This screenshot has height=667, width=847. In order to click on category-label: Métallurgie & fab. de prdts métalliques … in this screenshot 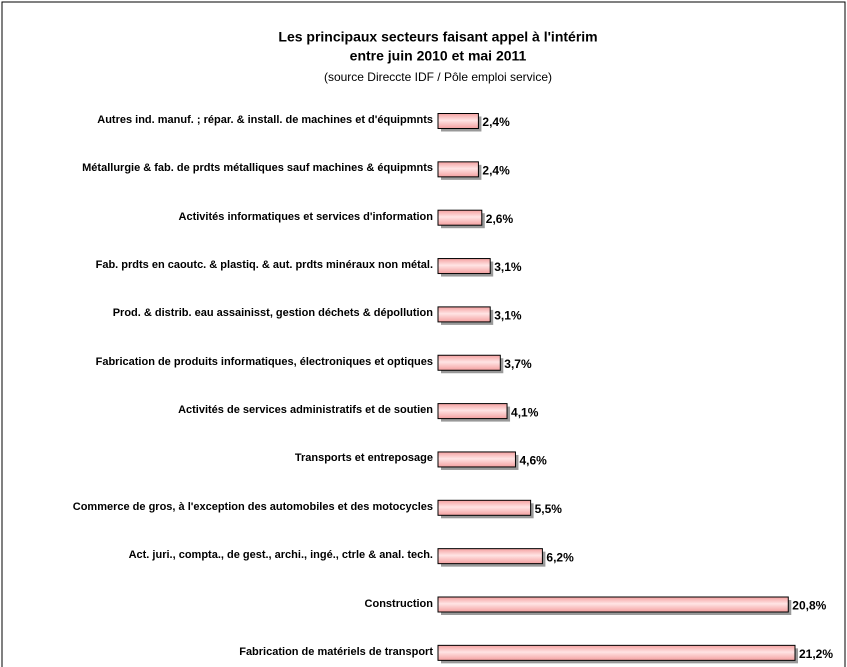, I will do `click(257, 168)`.